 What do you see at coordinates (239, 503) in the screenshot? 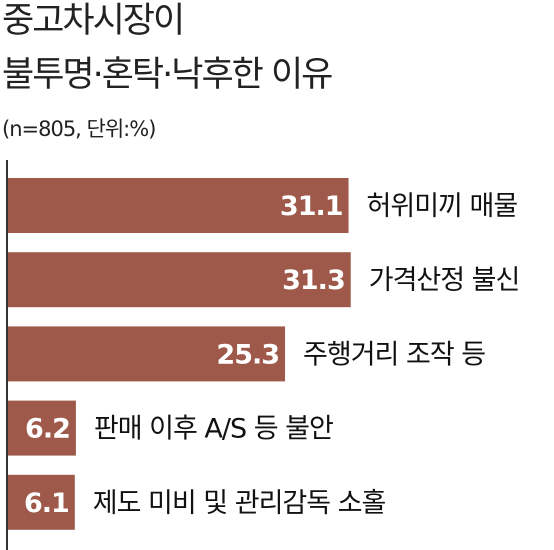
I see `category-label: 제도 미비 및 관리감독 소홀` at bounding box center [239, 503].